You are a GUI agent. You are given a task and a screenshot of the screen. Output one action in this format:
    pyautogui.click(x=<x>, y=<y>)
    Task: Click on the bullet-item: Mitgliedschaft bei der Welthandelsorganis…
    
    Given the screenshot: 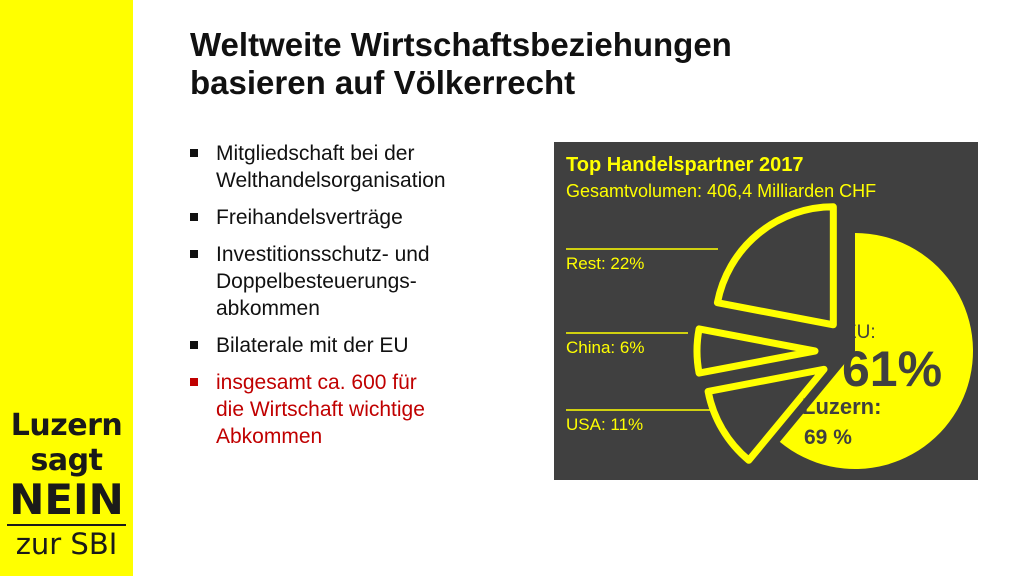 What is the action you would take?
    pyautogui.click(x=353, y=167)
    